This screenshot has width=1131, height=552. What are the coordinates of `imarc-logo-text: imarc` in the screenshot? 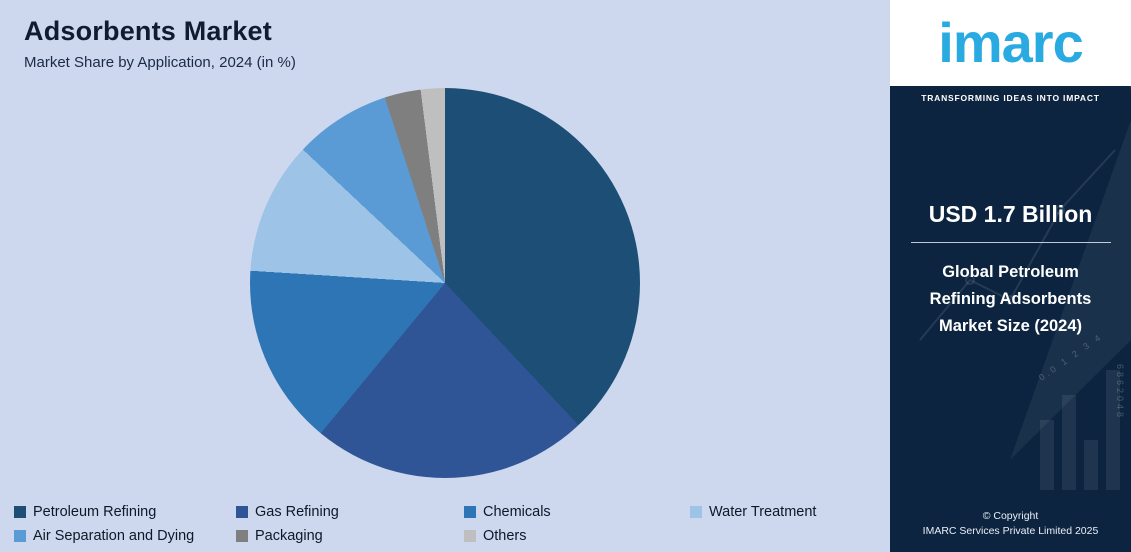 It's located at (1010, 42).